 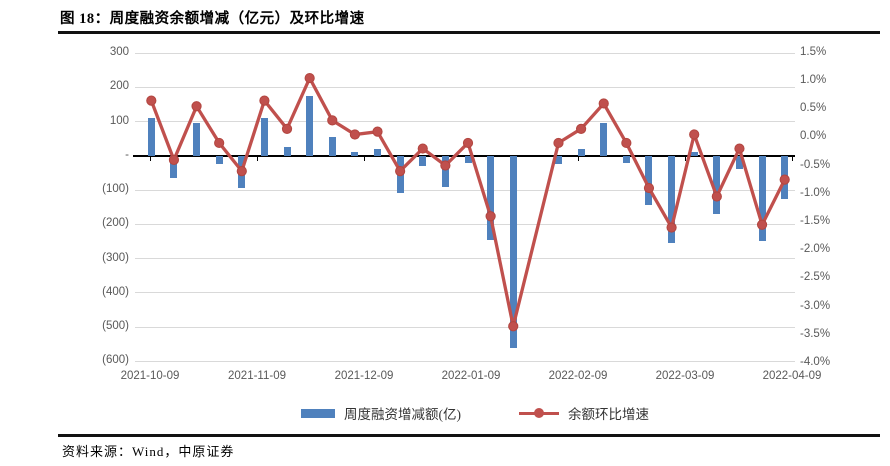 I want to click on x-axis-line, so click(x=464, y=155).